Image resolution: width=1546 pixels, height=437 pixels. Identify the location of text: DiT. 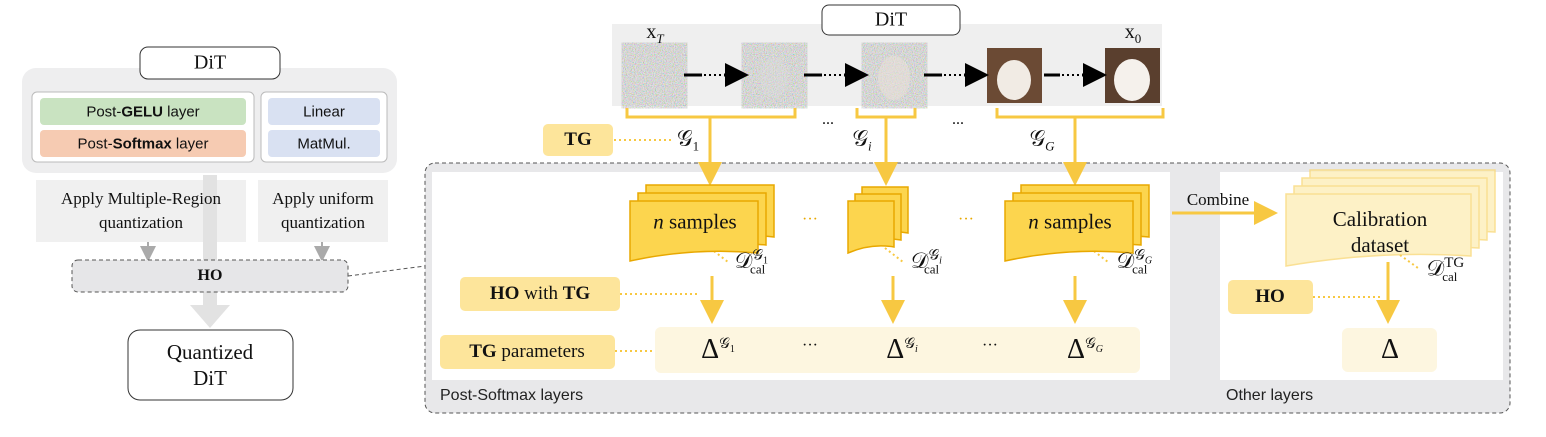
(210, 378).